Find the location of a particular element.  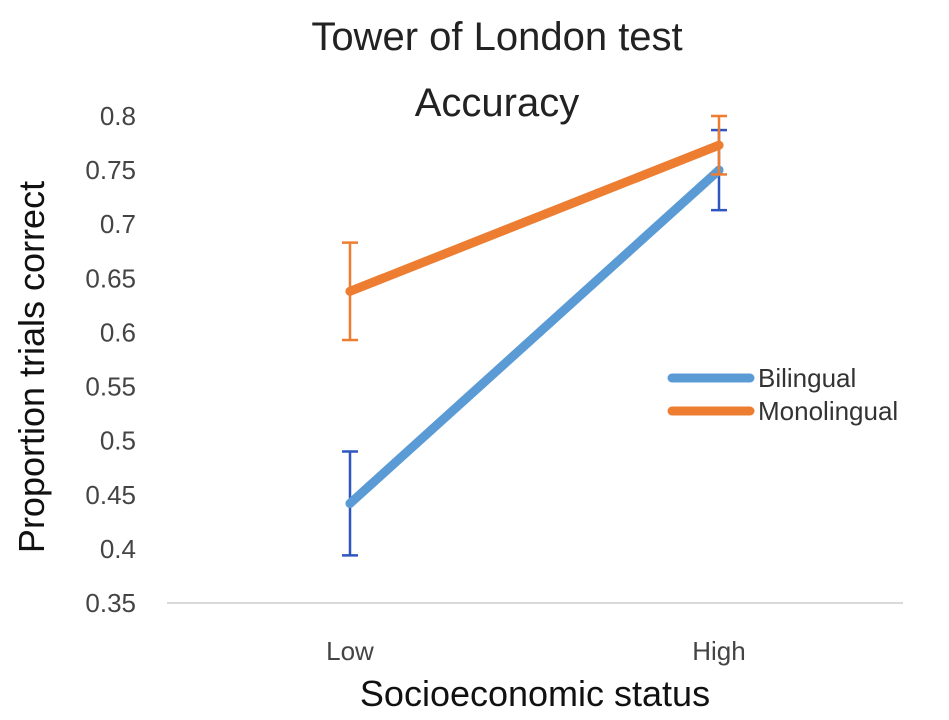

x-axis-title: Socioeconomic status is located at coordinates (535, 693).